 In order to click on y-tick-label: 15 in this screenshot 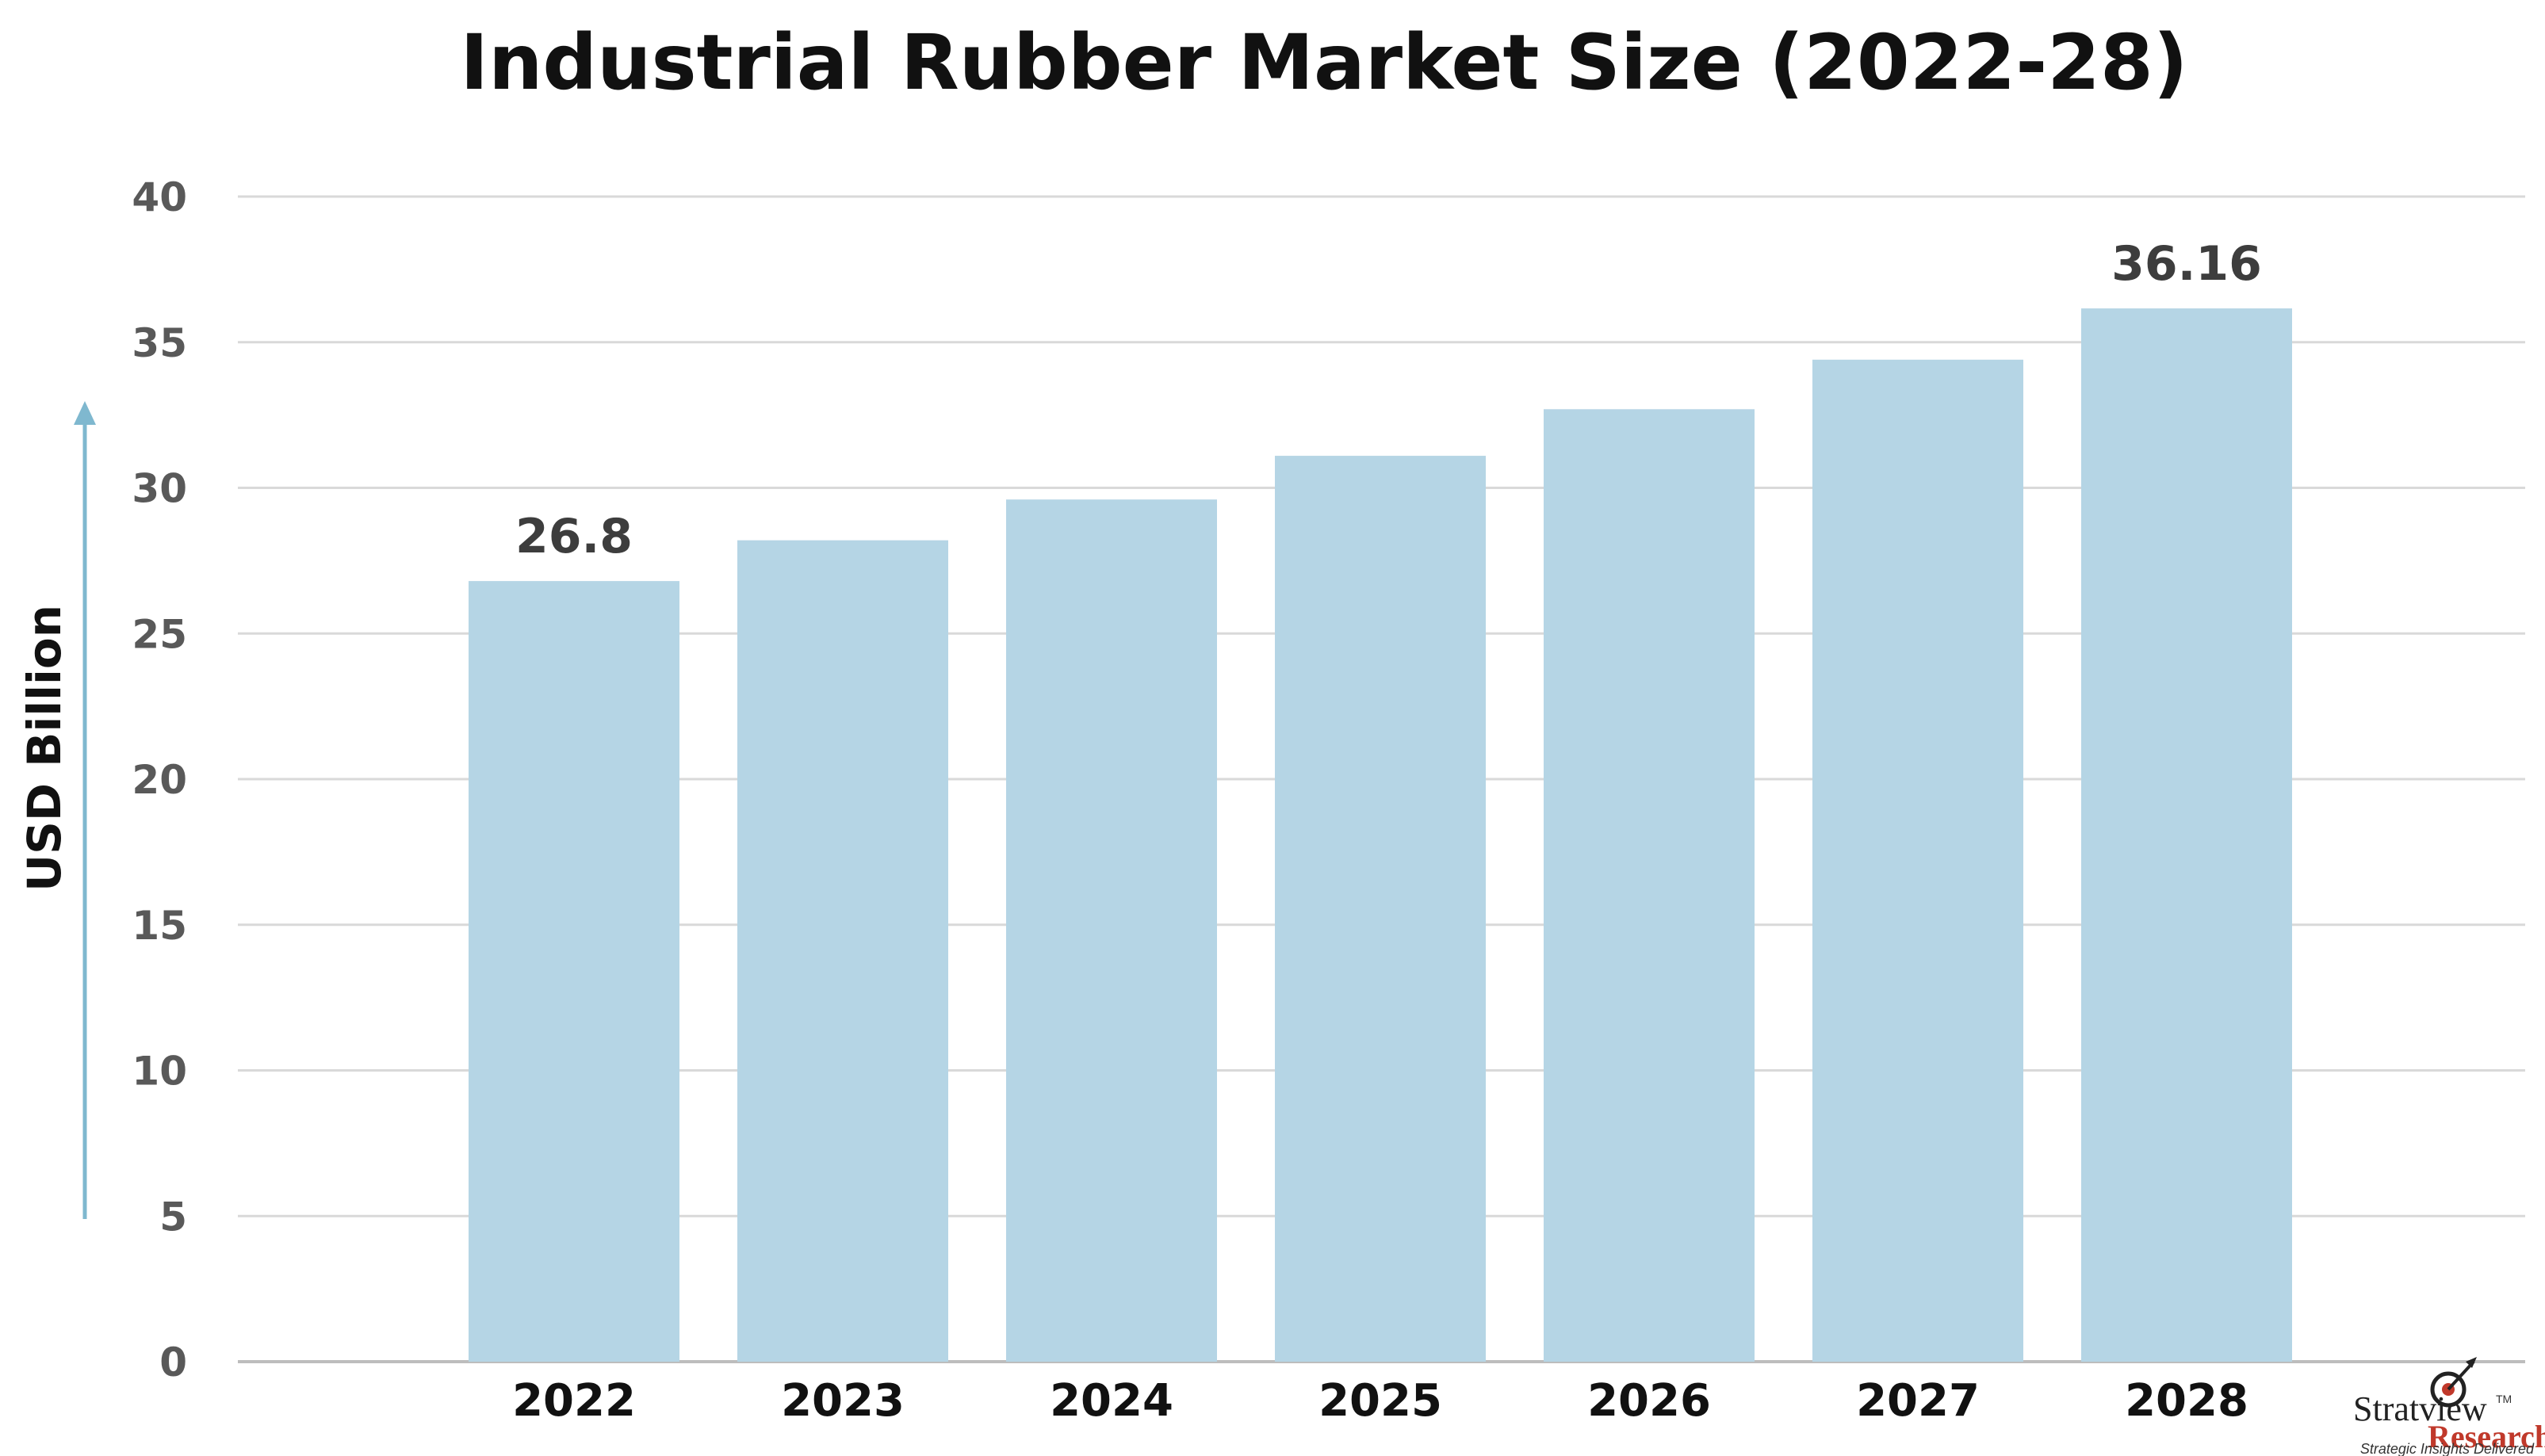, I will do `click(159, 926)`.